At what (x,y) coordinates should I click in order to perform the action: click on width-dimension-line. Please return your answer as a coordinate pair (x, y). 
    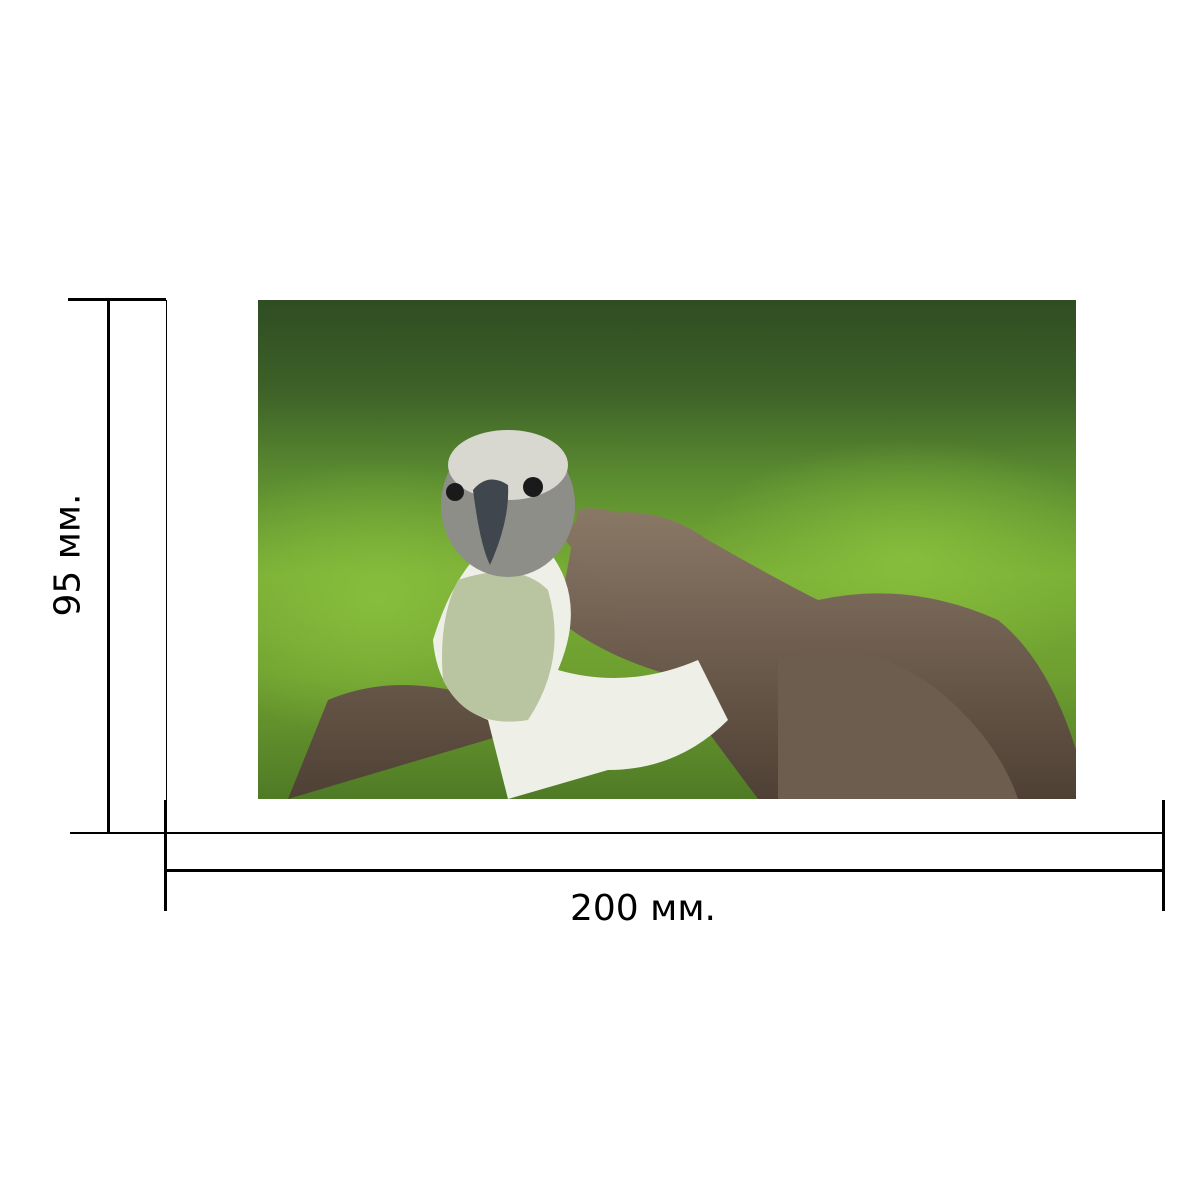
    Looking at the image, I should click on (664, 870).